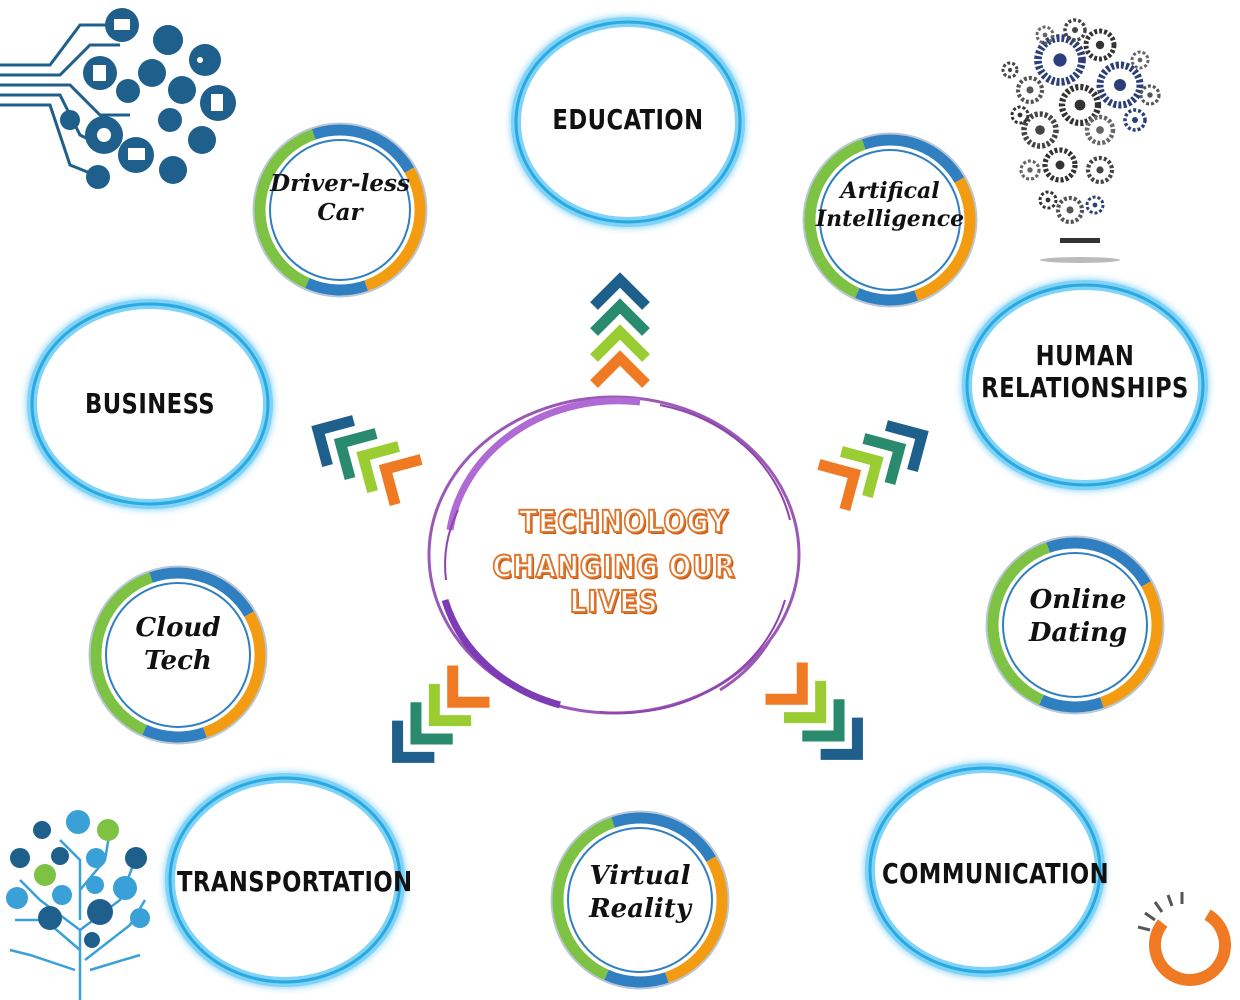 Image resolution: width=1240 pixels, height=1000 pixels. What do you see at coordinates (640, 908) in the screenshot?
I see `vr-line2: Reality` at bounding box center [640, 908].